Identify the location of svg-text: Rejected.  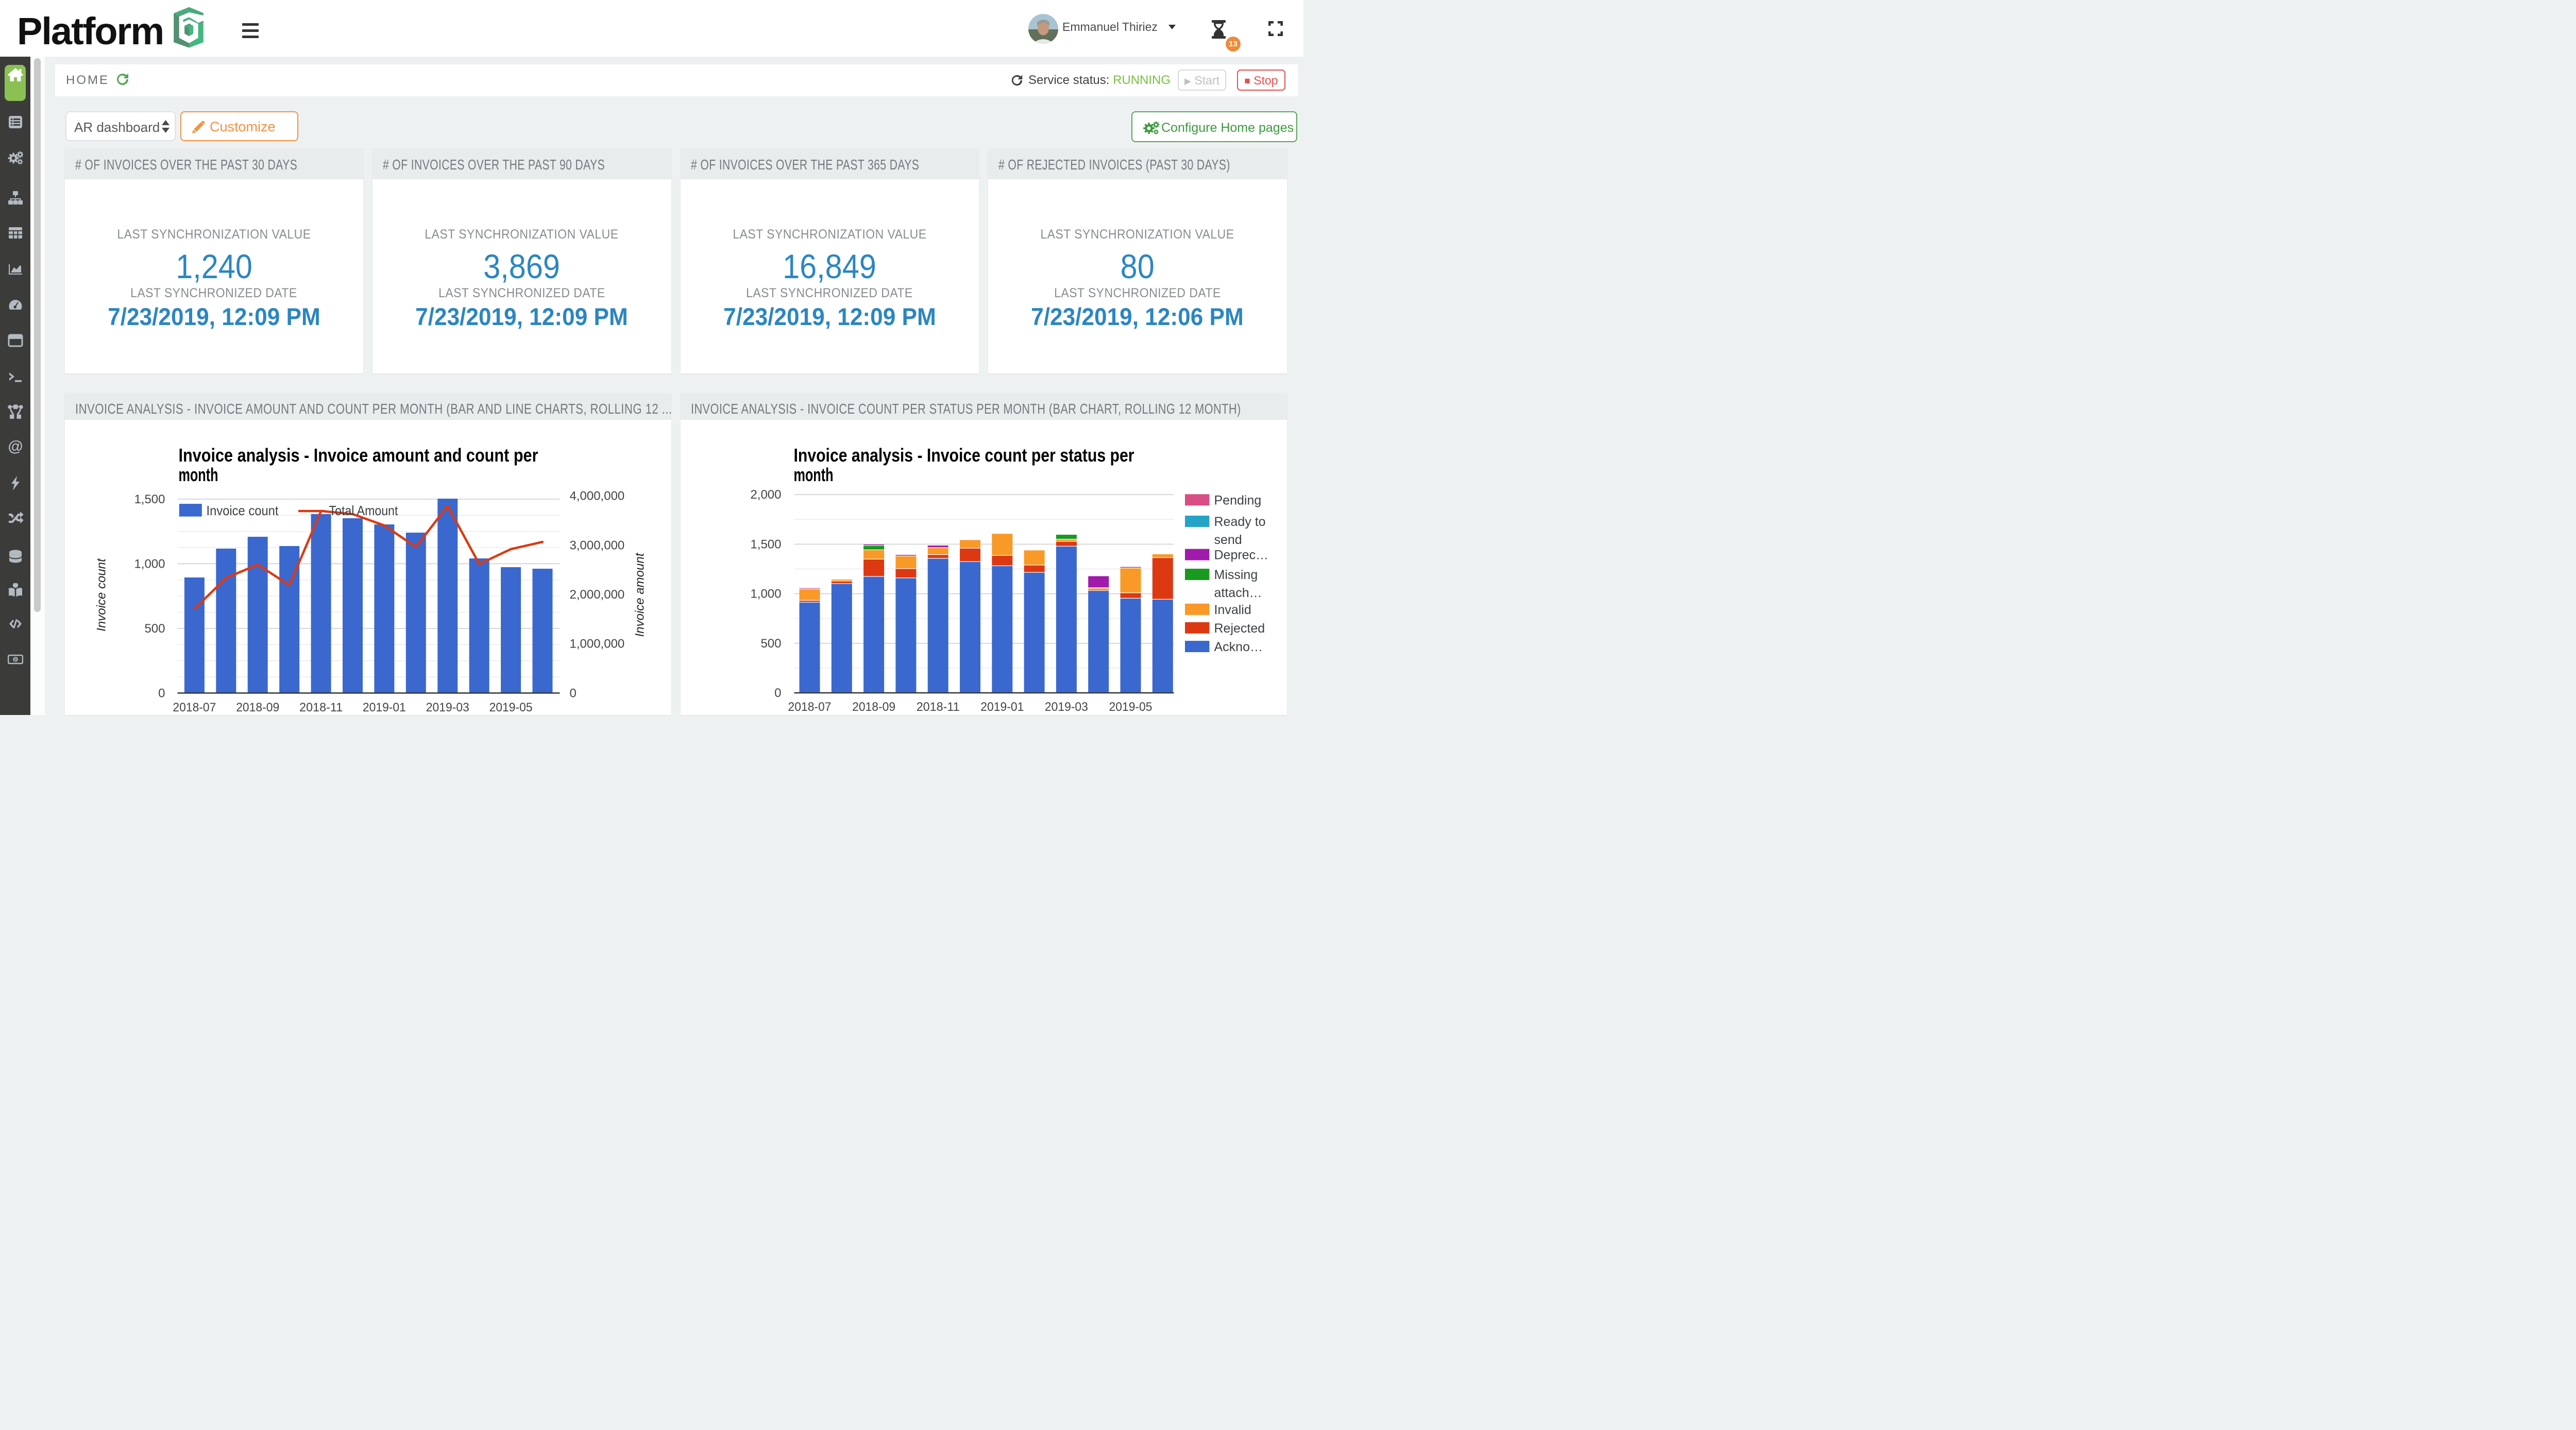
(1239, 628).